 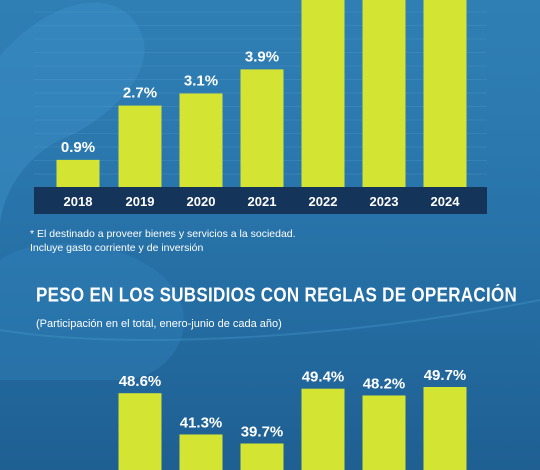 What do you see at coordinates (140, 93) in the screenshot?
I see `data-label-2019: 2.7%` at bounding box center [140, 93].